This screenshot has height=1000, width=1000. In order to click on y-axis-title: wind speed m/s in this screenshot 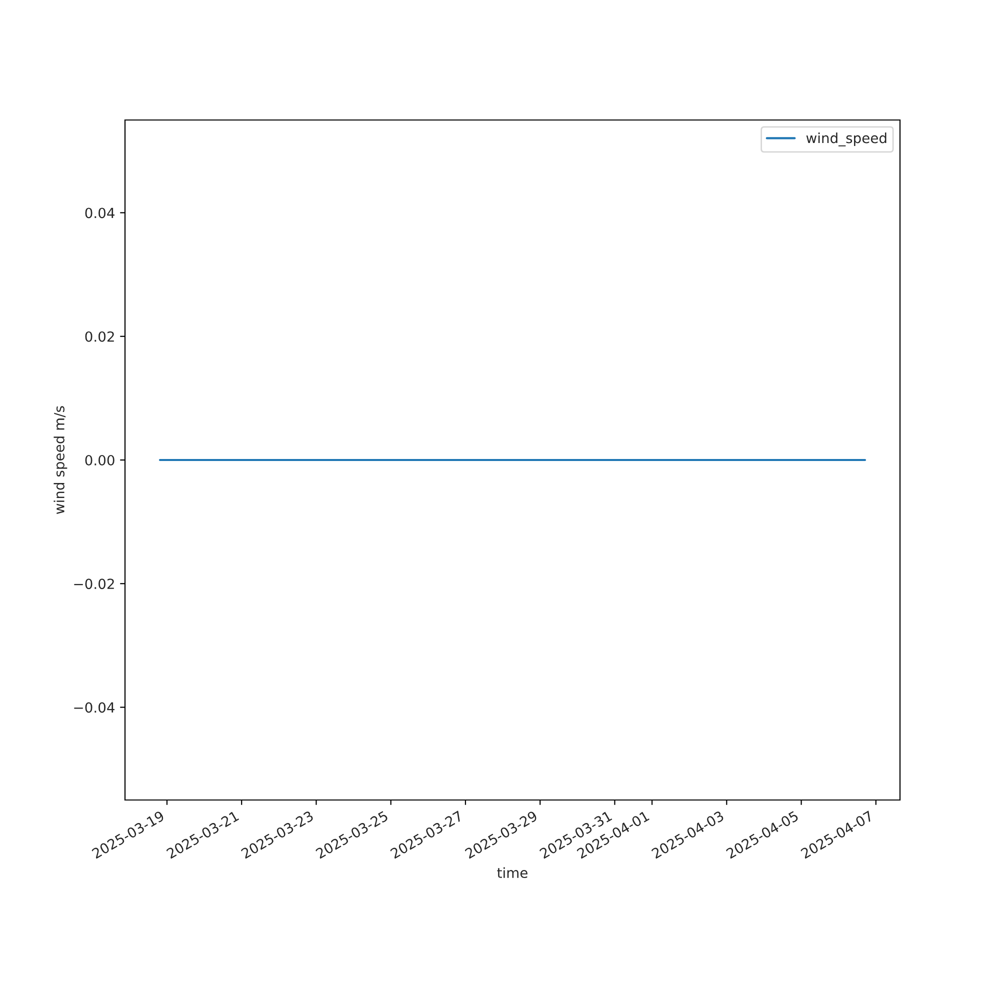, I will do `click(61, 460)`.